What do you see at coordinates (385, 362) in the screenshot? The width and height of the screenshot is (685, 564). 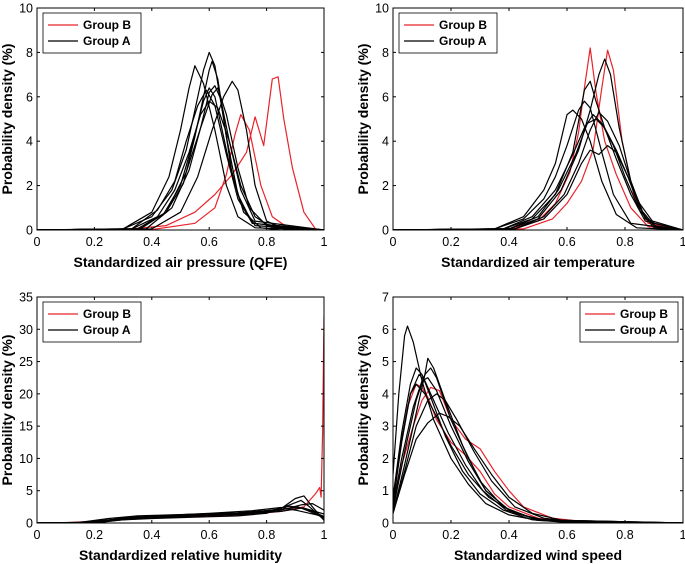 I see `y-tick-label: 5` at bounding box center [385, 362].